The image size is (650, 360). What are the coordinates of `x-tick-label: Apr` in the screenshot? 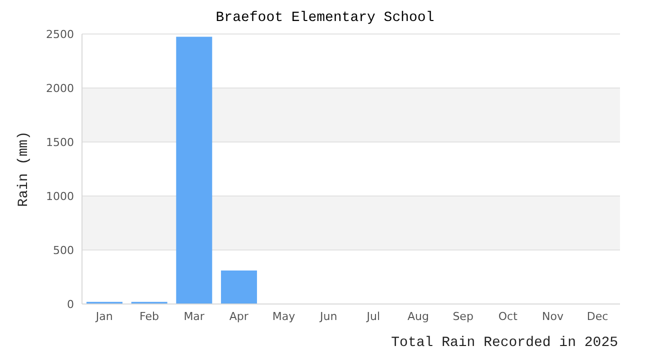 It's located at (239, 316).